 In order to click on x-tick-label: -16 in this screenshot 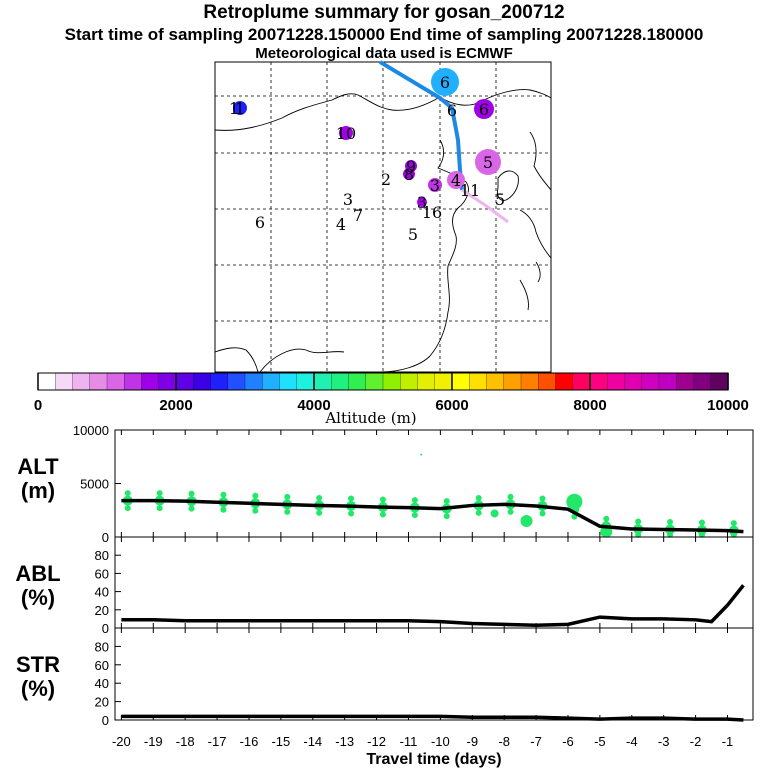, I will do `click(249, 741)`.